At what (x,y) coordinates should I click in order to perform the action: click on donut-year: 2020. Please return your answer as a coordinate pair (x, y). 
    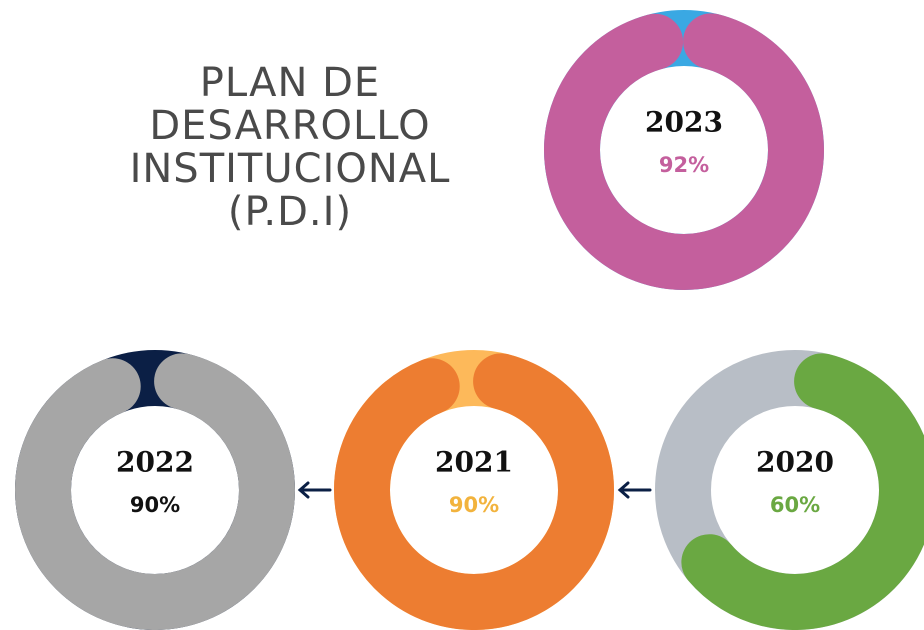
    Looking at the image, I should click on (795, 462).